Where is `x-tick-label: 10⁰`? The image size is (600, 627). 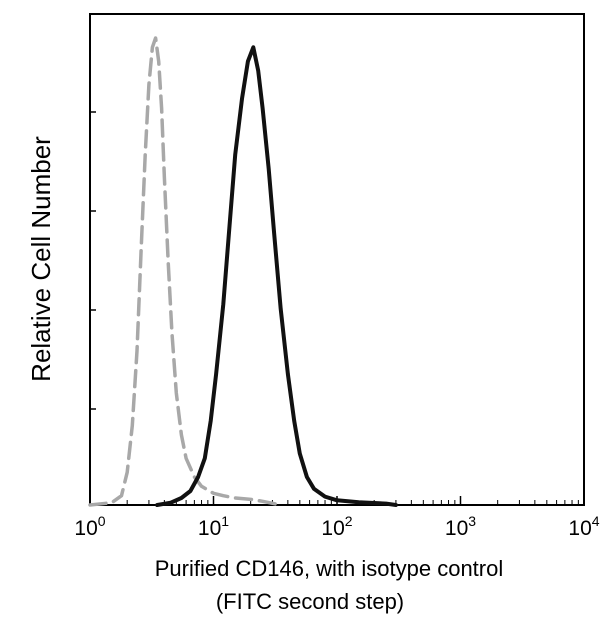
x-tick-label: 10⁰ is located at coordinates (89, 526).